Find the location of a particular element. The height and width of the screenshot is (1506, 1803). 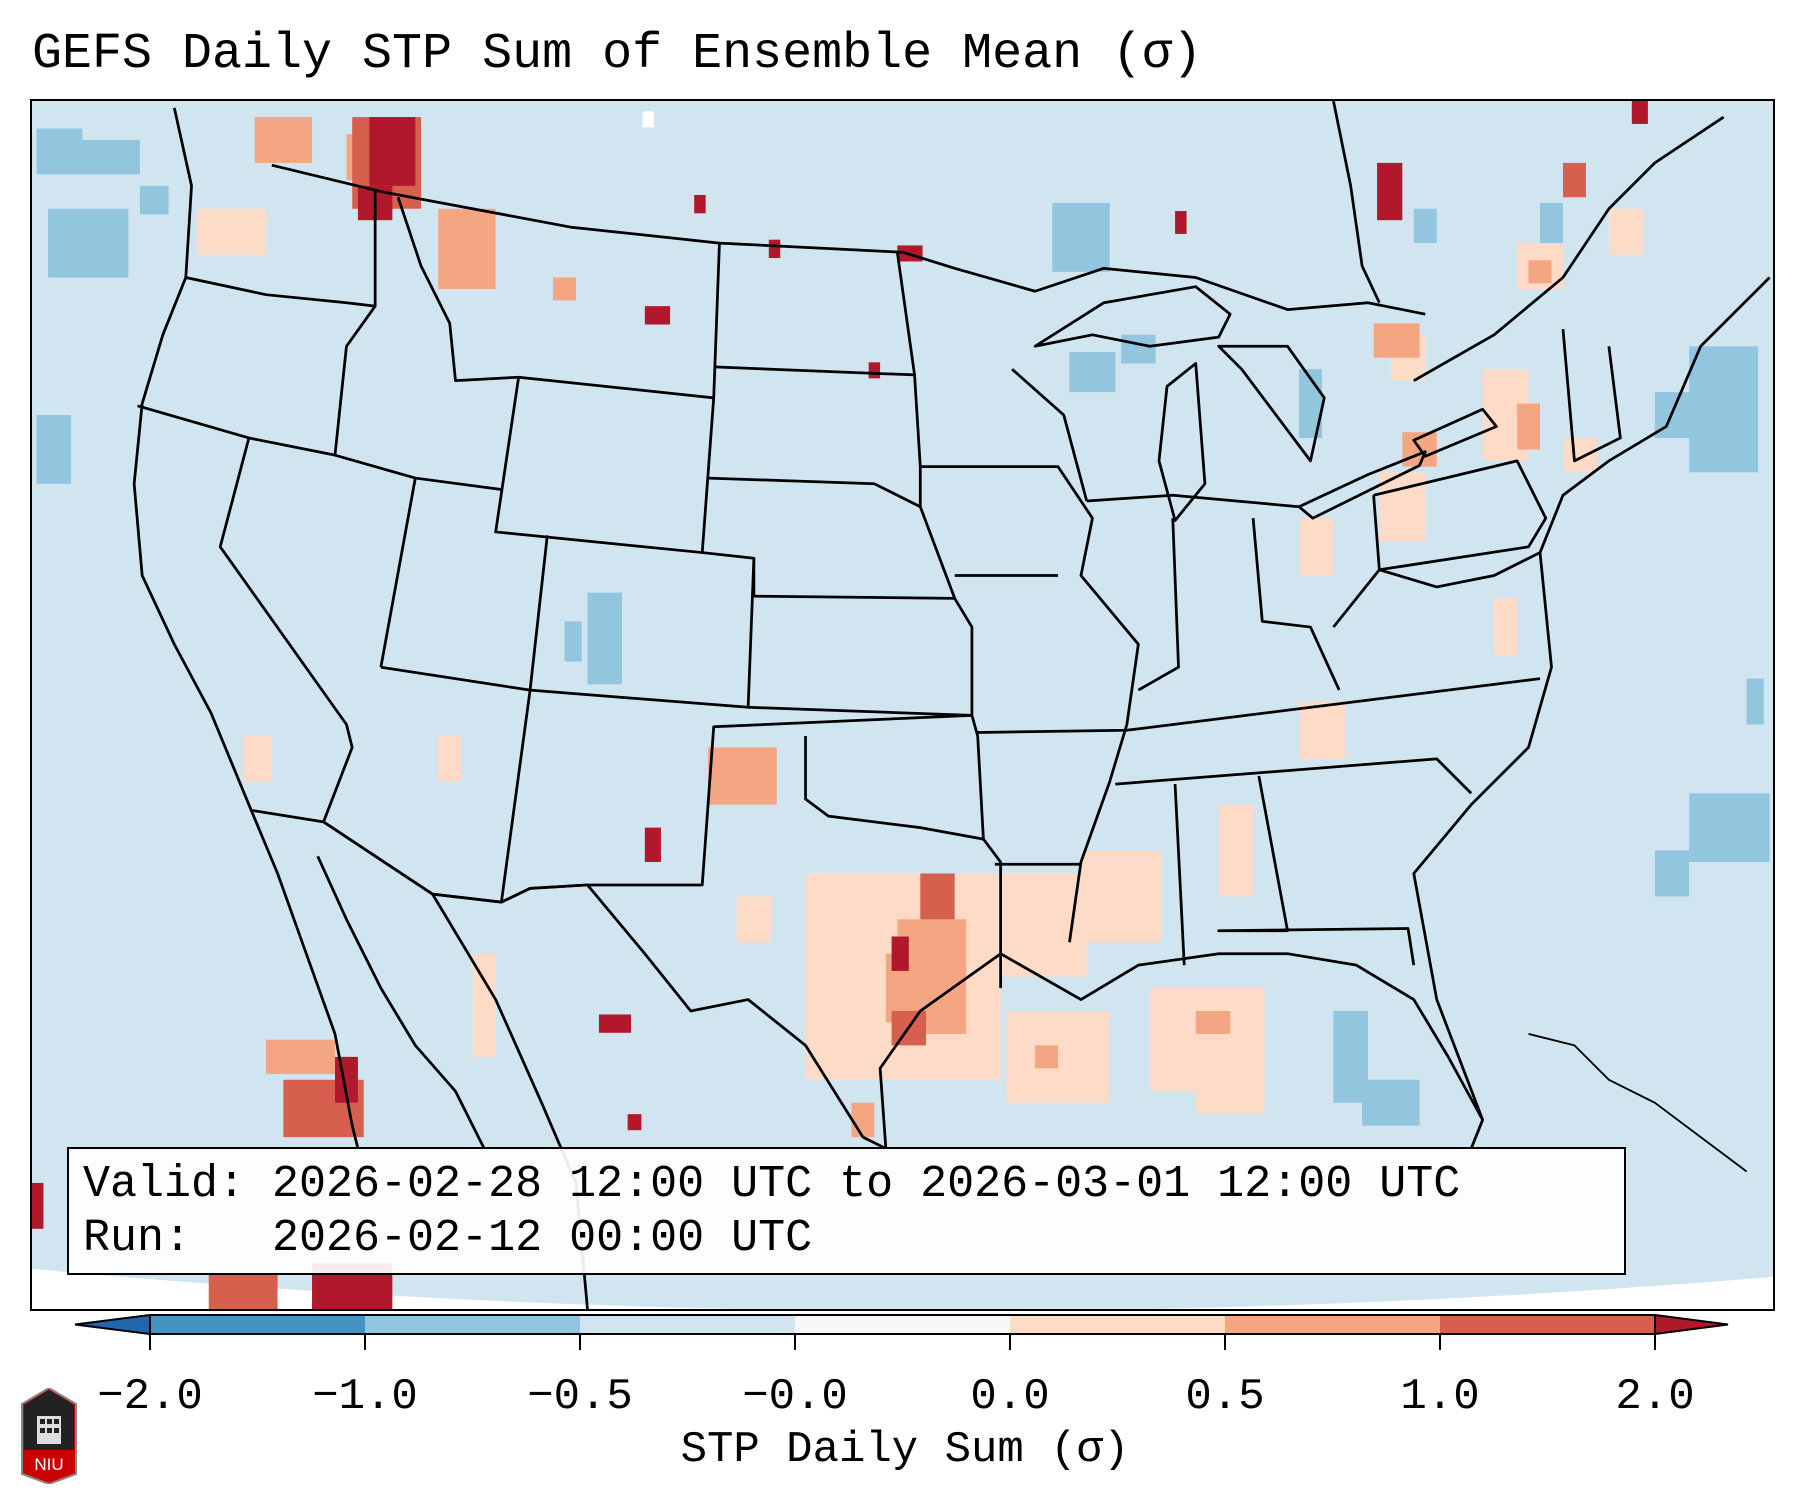

colorbar-tick-label: −2.0 is located at coordinates (150, 1397).